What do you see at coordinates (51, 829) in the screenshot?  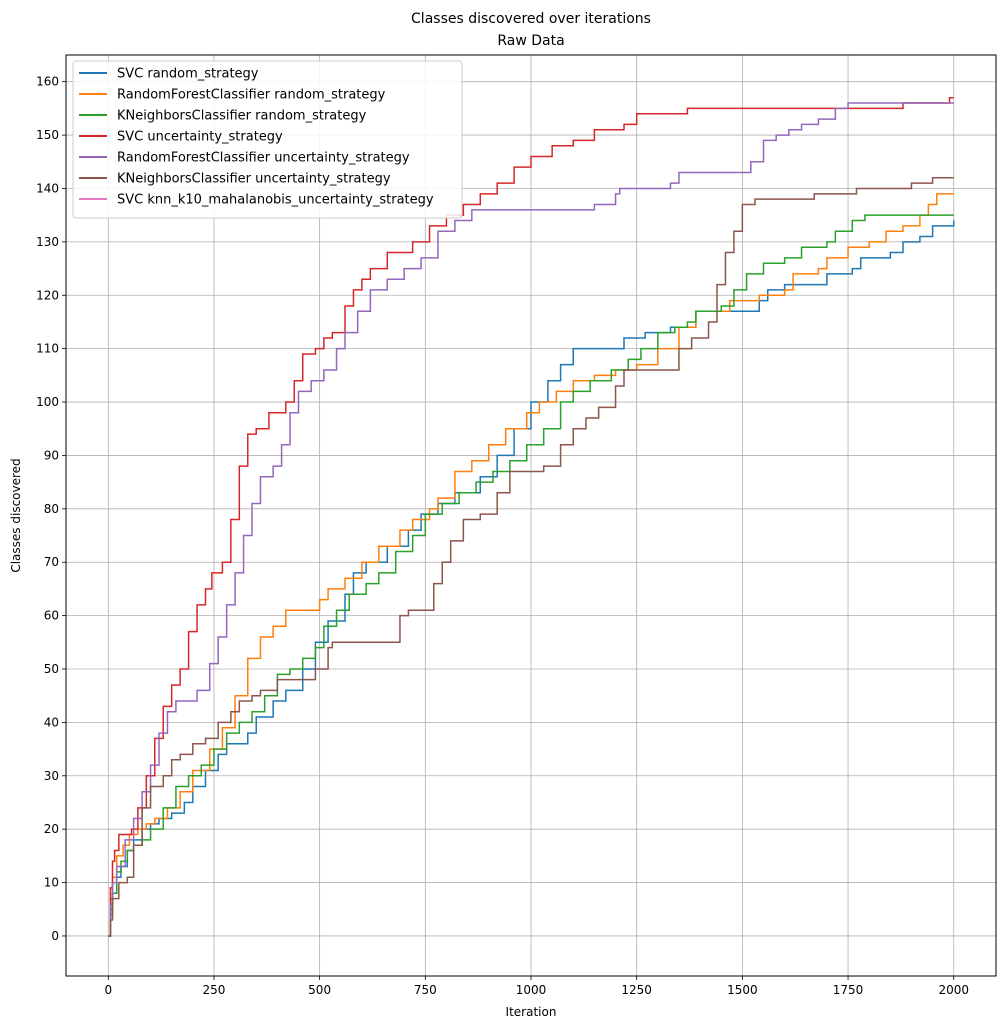 I see `y-tick-label: 20` at bounding box center [51, 829].